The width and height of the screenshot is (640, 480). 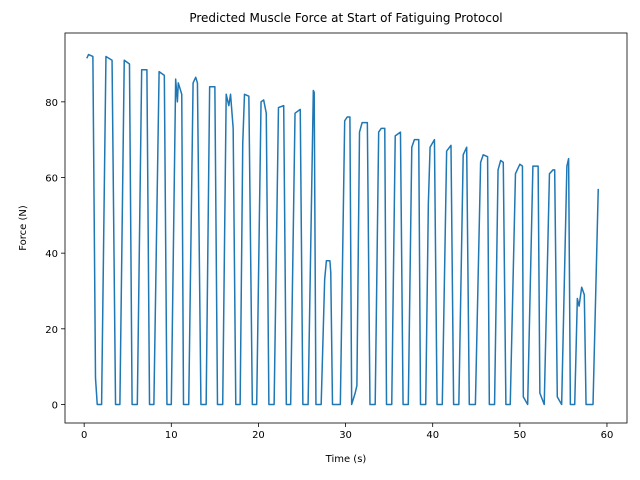 What do you see at coordinates (345, 435) in the screenshot?
I see `x-tick-label: 30` at bounding box center [345, 435].